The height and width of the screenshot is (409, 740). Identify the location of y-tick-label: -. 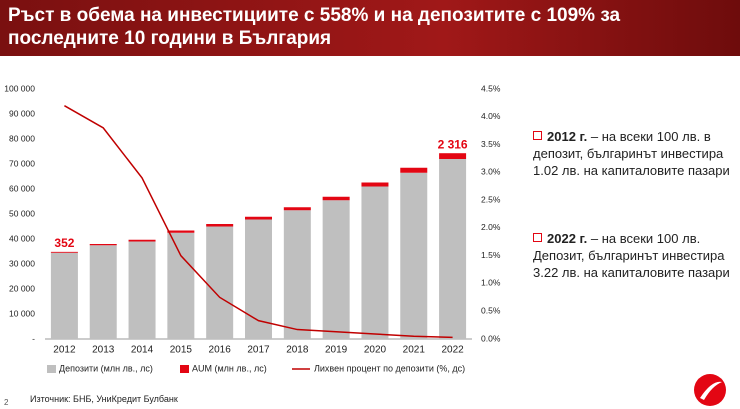
(33, 338).